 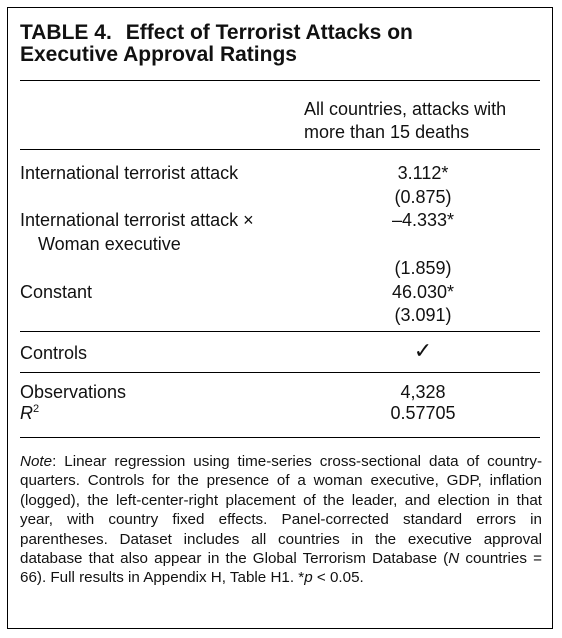 I want to click on observations-value: 4,328, so click(x=423, y=392).